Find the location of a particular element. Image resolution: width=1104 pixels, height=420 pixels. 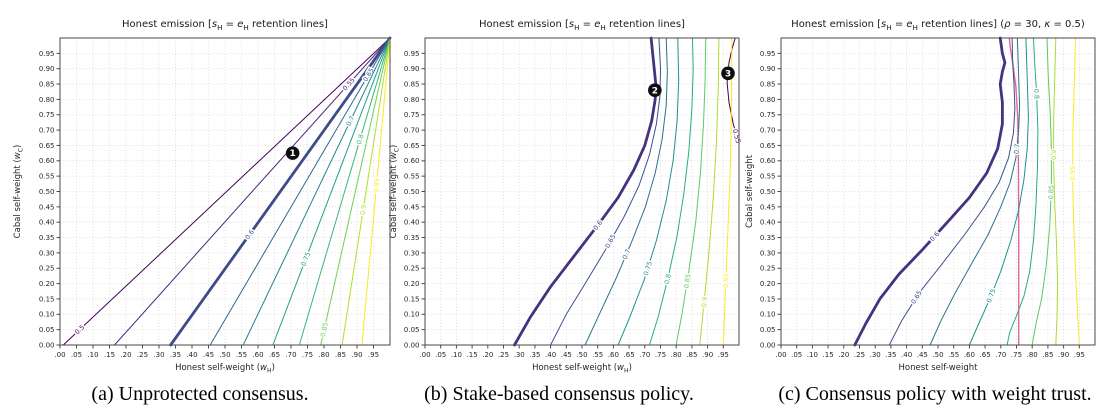

marker-circle is located at coordinates (655, 90).